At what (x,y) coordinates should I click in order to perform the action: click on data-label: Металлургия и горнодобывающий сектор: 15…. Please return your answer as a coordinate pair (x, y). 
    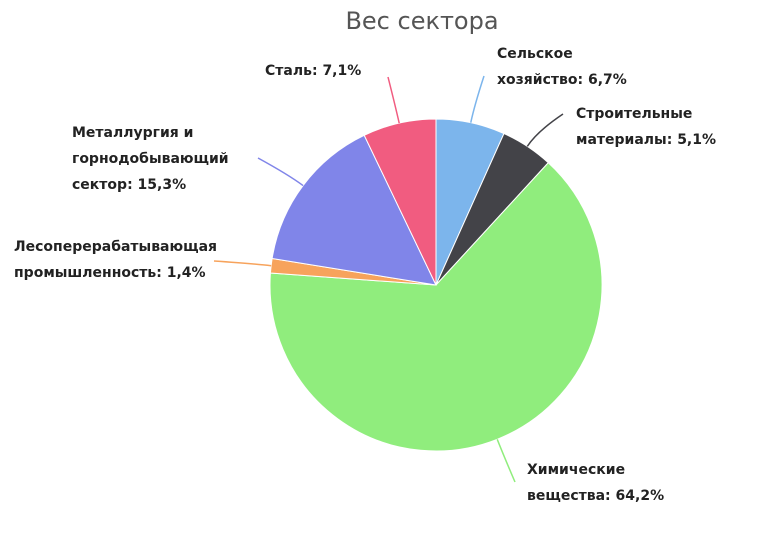
    Looking at the image, I should click on (167, 159).